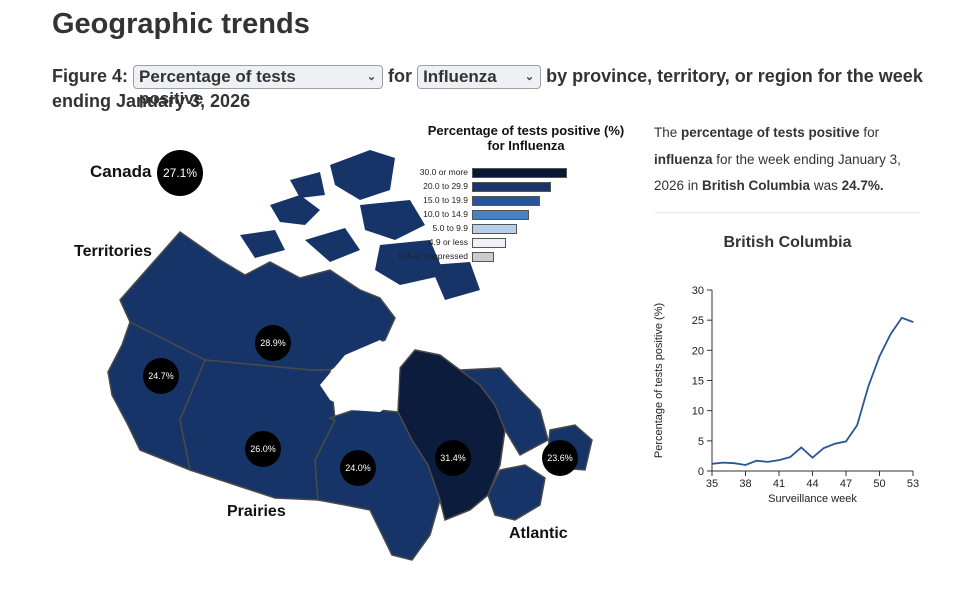 Image resolution: width=975 pixels, height=614 pixels. I want to click on legend-item: N/A or suppressed, so click(510, 256).